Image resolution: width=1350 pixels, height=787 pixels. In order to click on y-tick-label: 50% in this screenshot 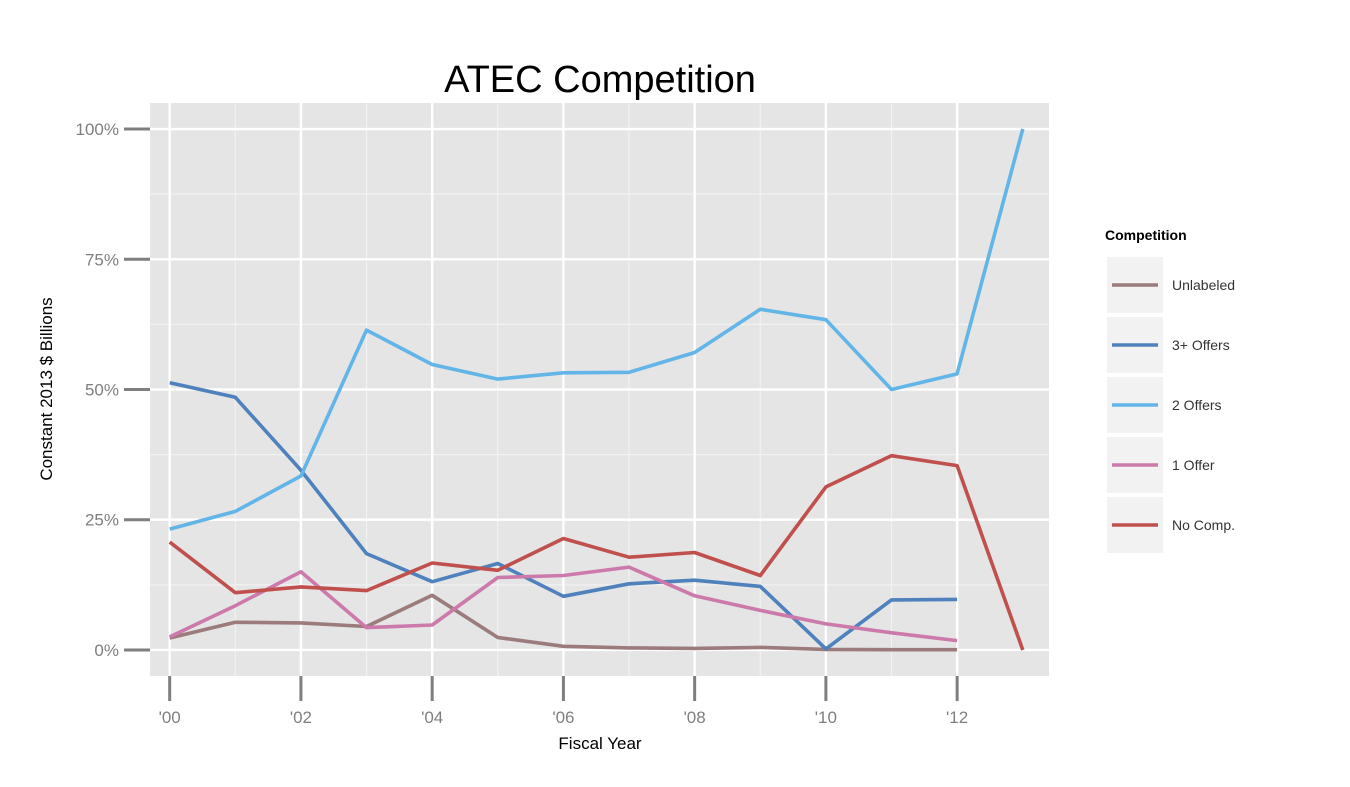, I will do `click(102, 390)`.